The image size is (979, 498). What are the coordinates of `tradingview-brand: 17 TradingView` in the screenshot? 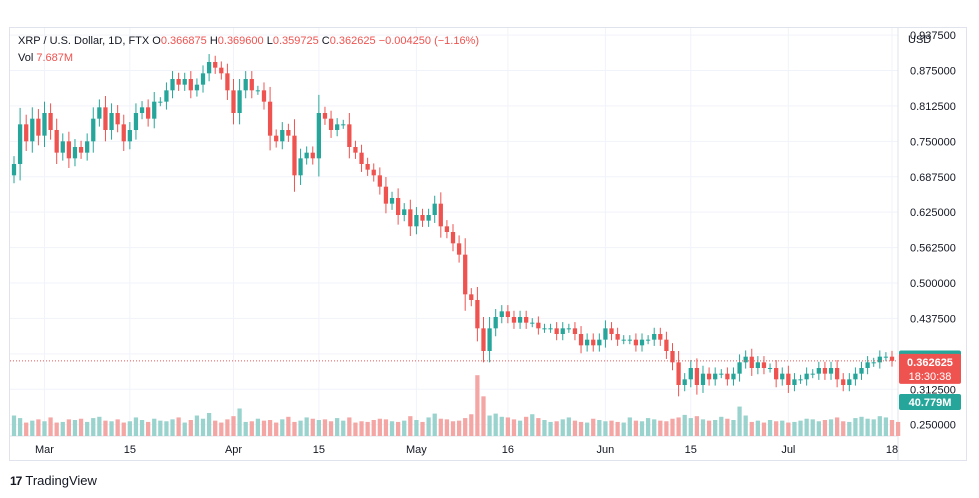 It's located at (53, 480).